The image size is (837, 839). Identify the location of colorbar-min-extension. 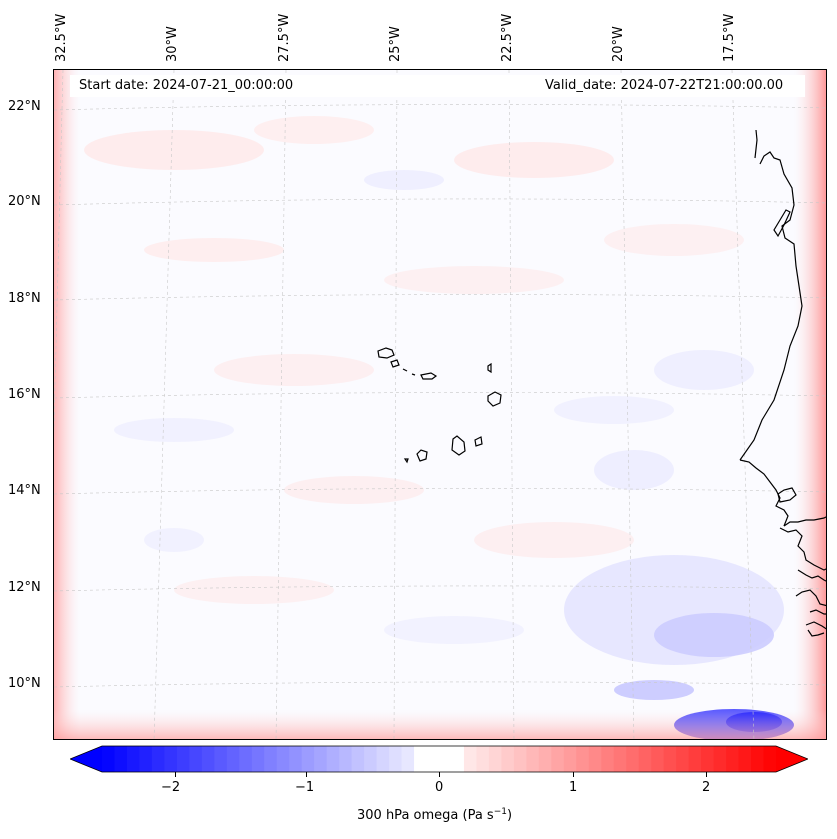
(86, 759).